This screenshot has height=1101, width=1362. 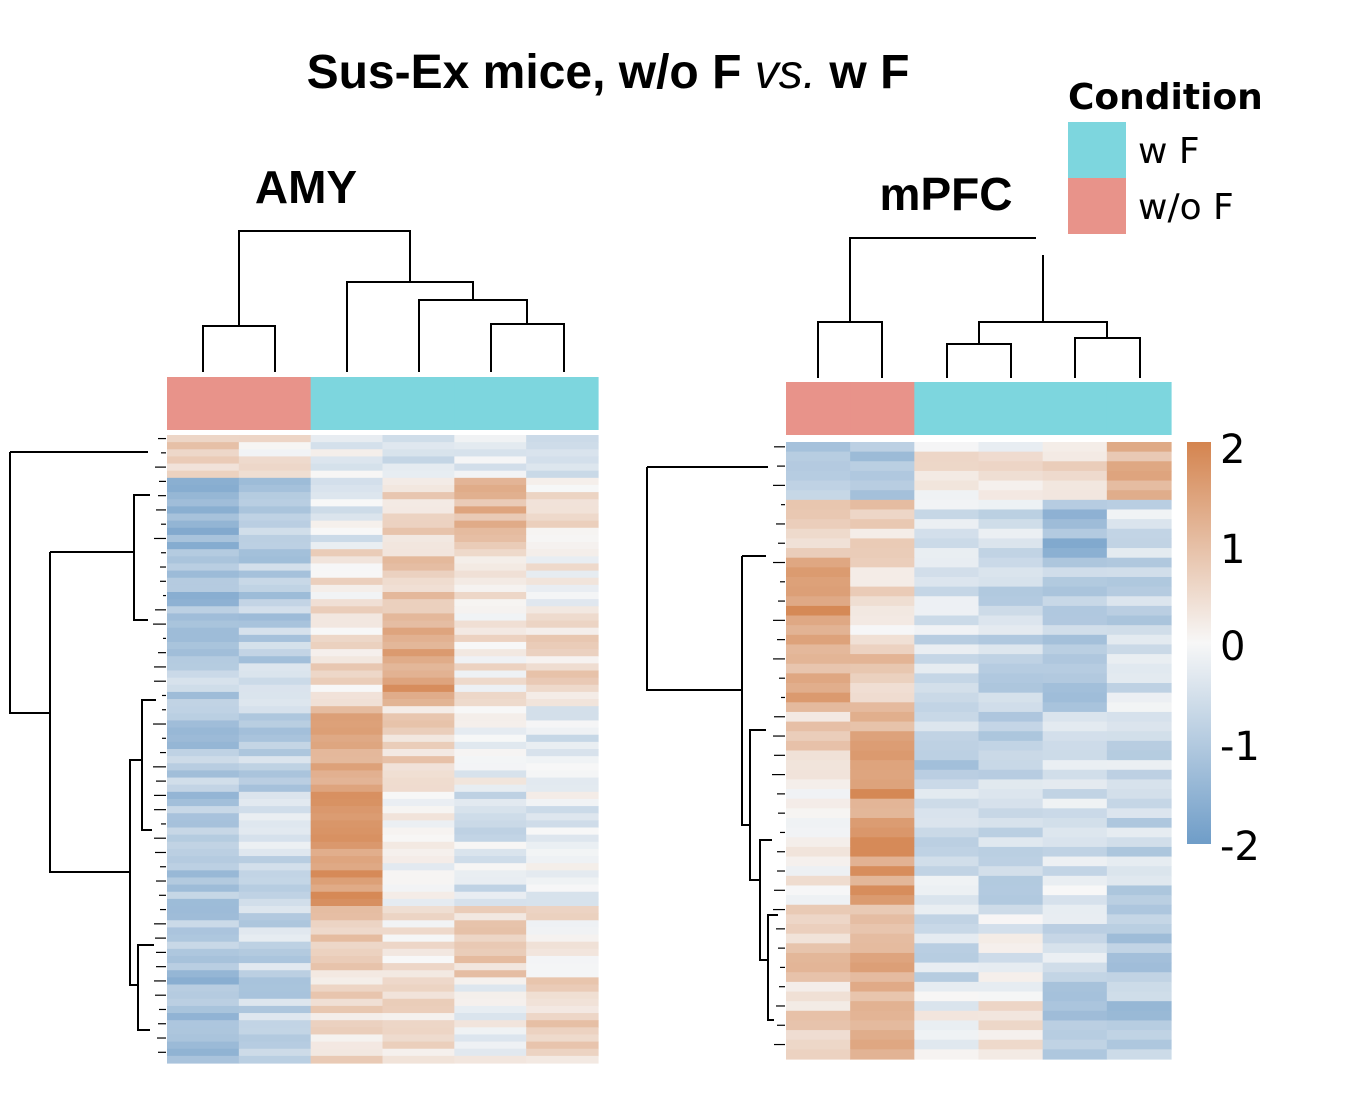 I want to click on amy-column-dendrogram, so click(x=383, y=301).